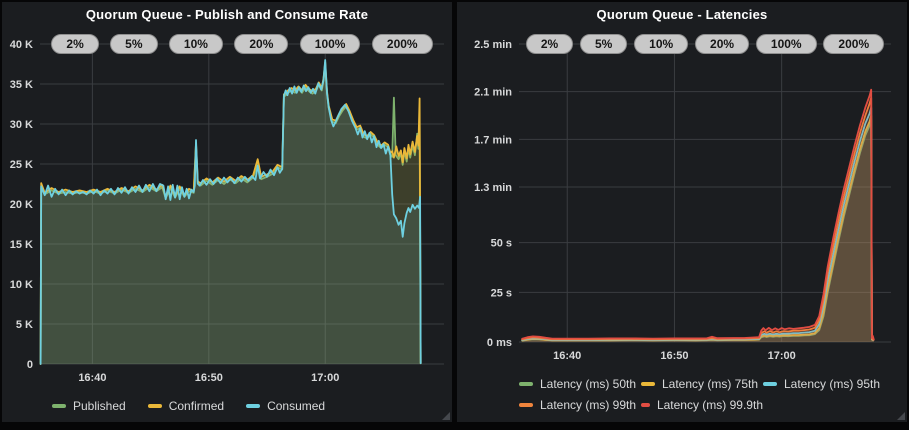  What do you see at coordinates (501, 293) in the screenshot?
I see `y-tick-label: 25 s` at bounding box center [501, 293].